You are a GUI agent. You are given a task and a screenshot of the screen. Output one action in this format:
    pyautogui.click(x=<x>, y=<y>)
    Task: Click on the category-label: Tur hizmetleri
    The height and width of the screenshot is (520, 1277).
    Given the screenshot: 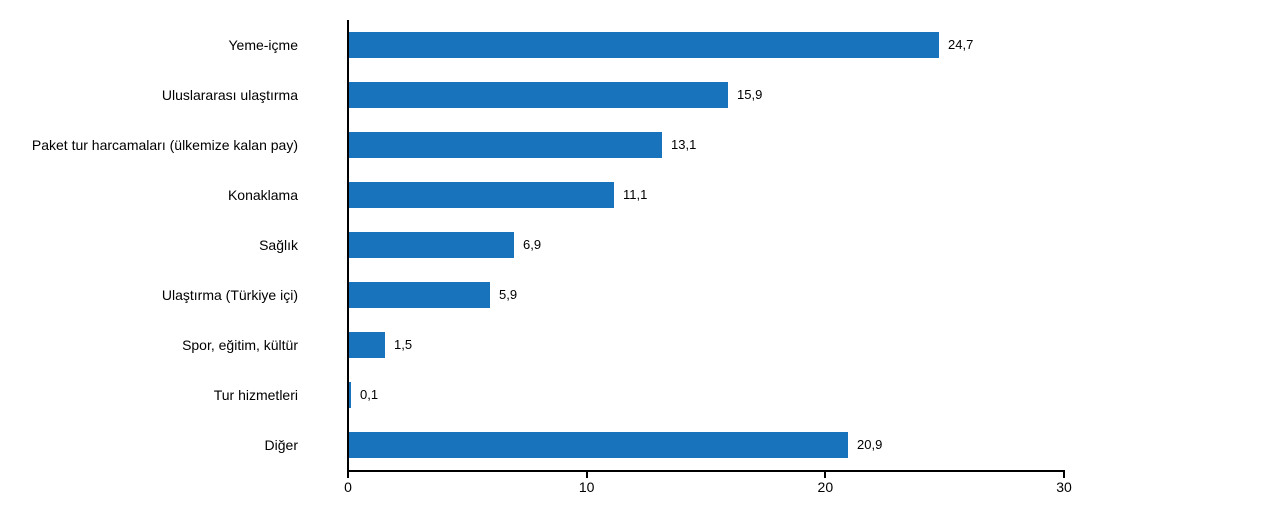 What is the action you would take?
    pyautogui.click(x=255, y=395)
    